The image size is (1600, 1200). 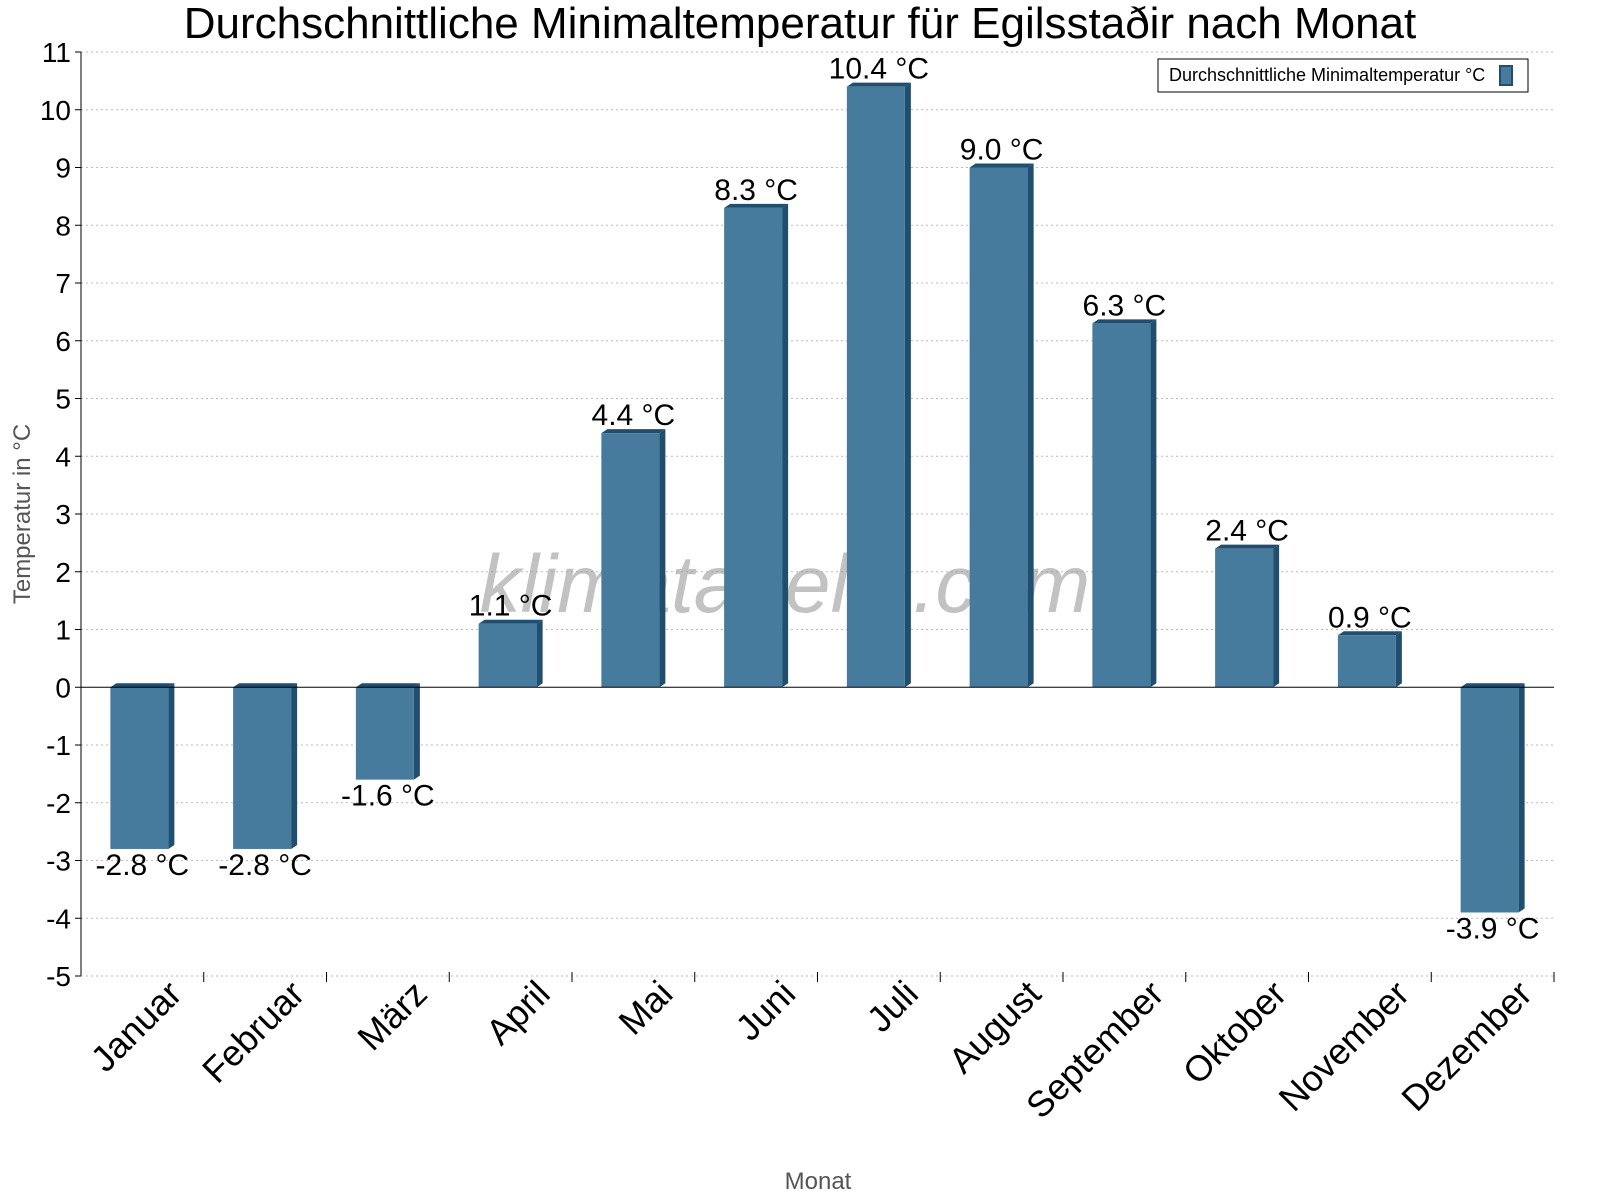 I want to click on y-tick-label: -2, so click(x=58, y=803).